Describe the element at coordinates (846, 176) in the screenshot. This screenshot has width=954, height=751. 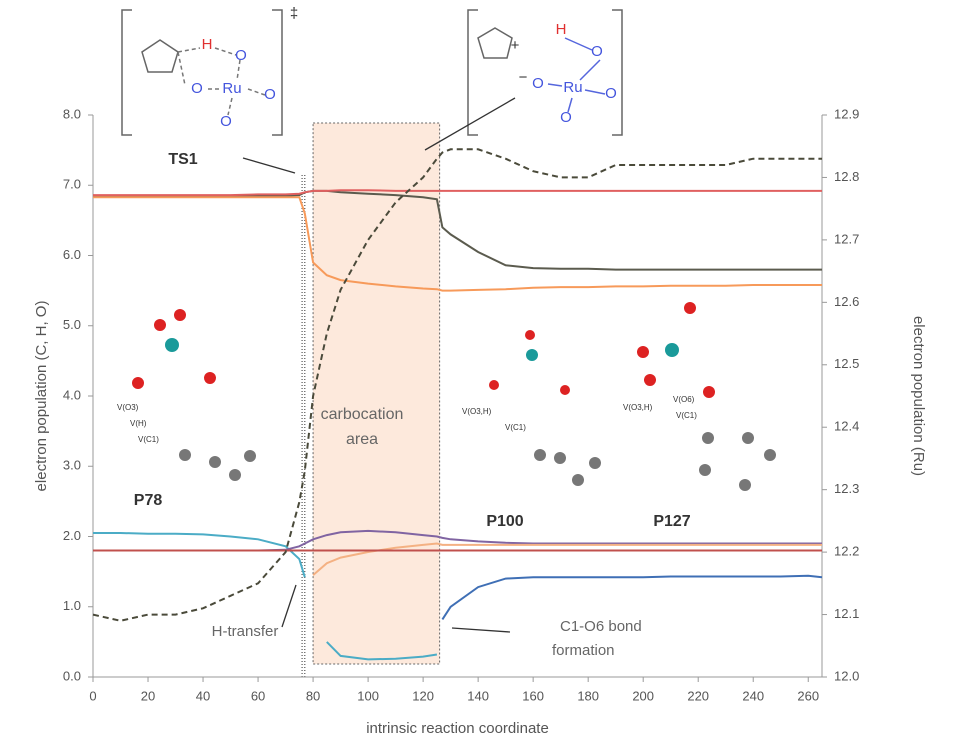
I see `y2-tick-label: 12.8` at that location.